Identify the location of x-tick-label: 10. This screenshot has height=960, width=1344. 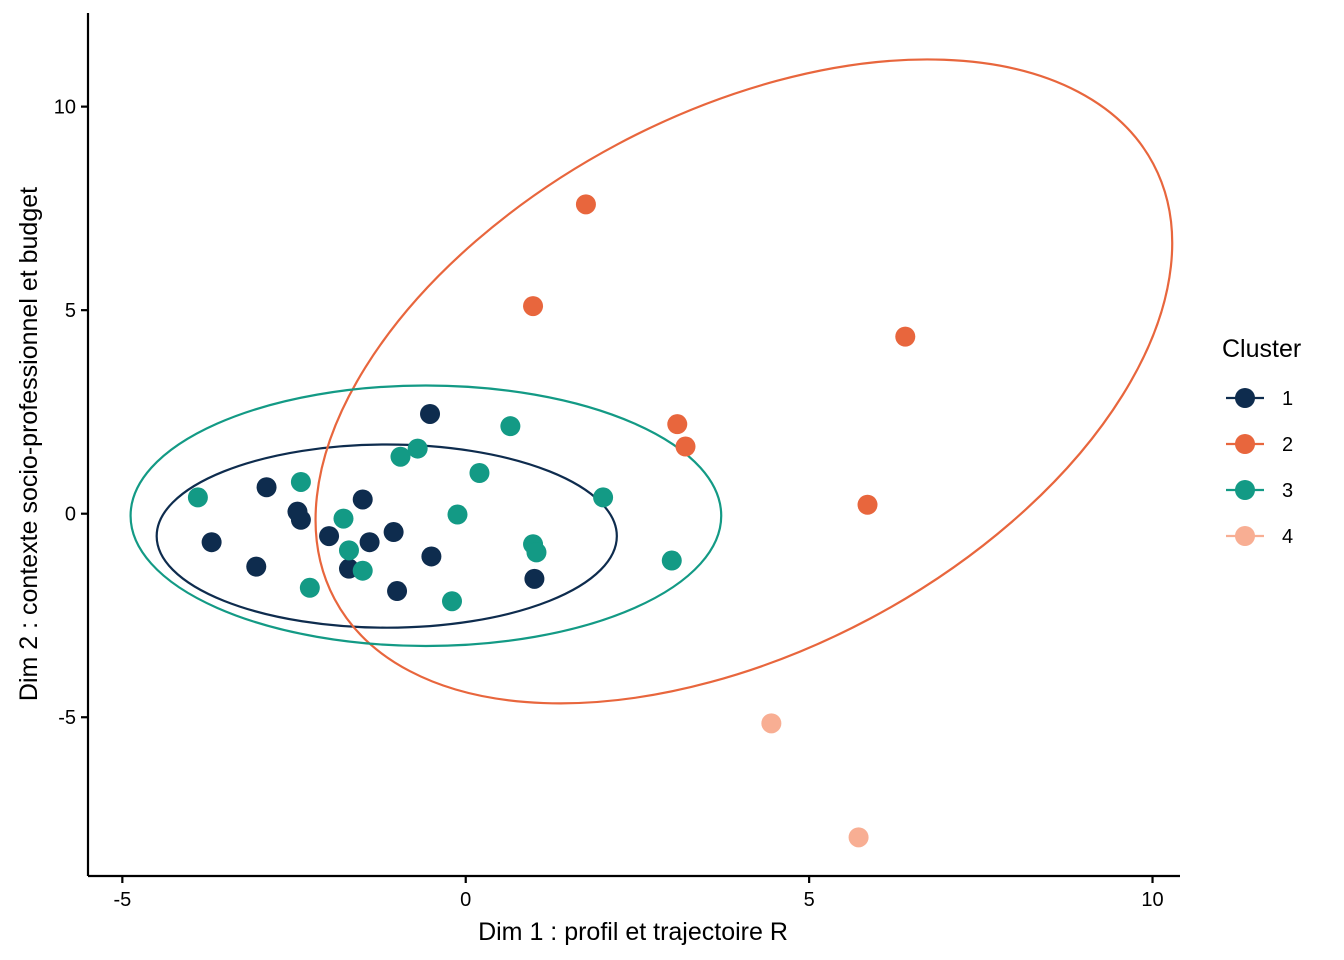
(1152, 900).